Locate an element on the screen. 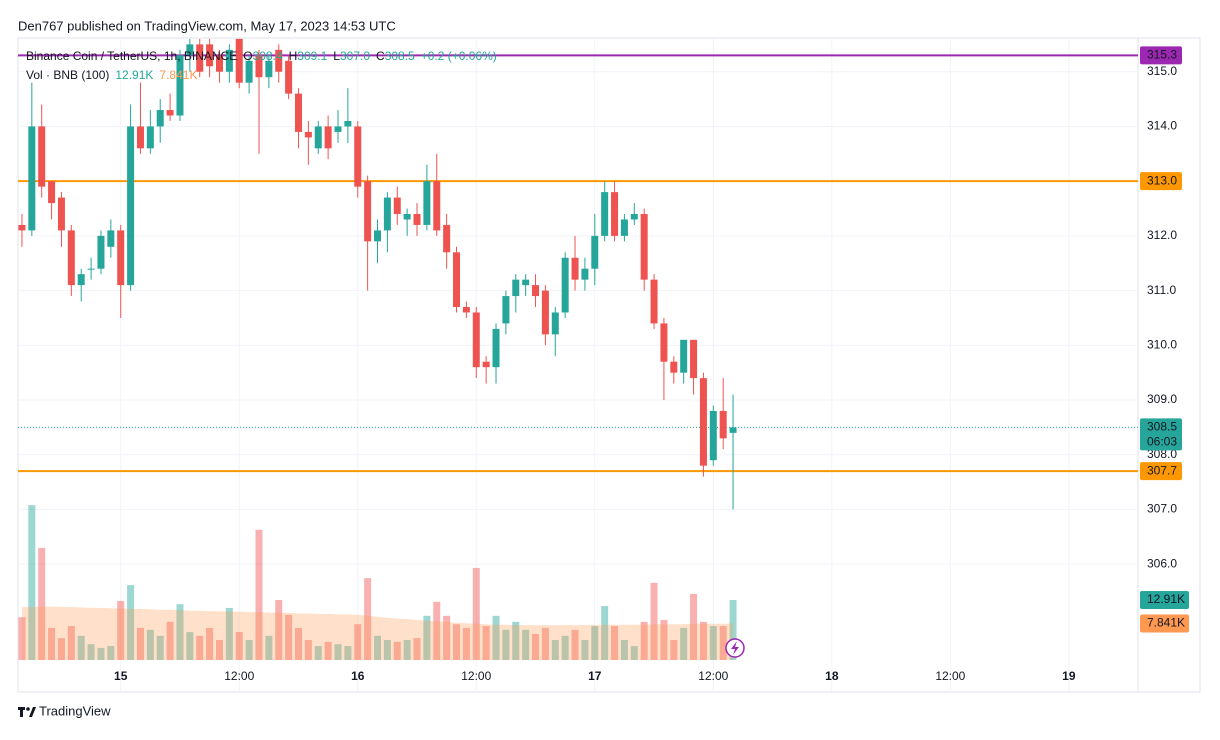  y-tick-label: 308.0 is located at coordinates (1162, 454).